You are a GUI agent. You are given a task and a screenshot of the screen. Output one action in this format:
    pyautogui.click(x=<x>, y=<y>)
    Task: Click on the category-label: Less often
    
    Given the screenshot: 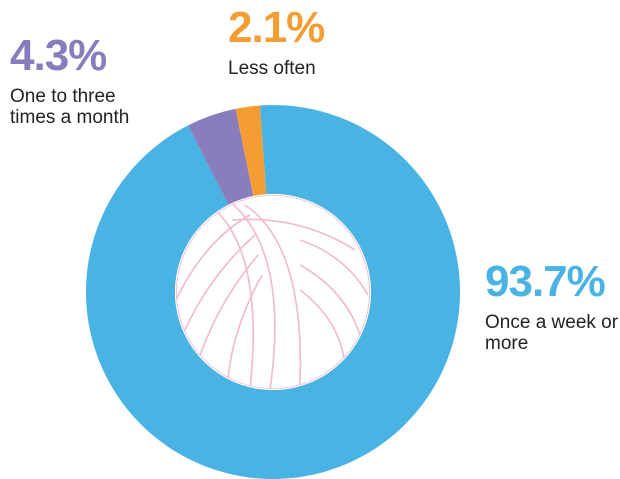 What is the action you would take?
    pyautogui.click(x=272, y=68)
    